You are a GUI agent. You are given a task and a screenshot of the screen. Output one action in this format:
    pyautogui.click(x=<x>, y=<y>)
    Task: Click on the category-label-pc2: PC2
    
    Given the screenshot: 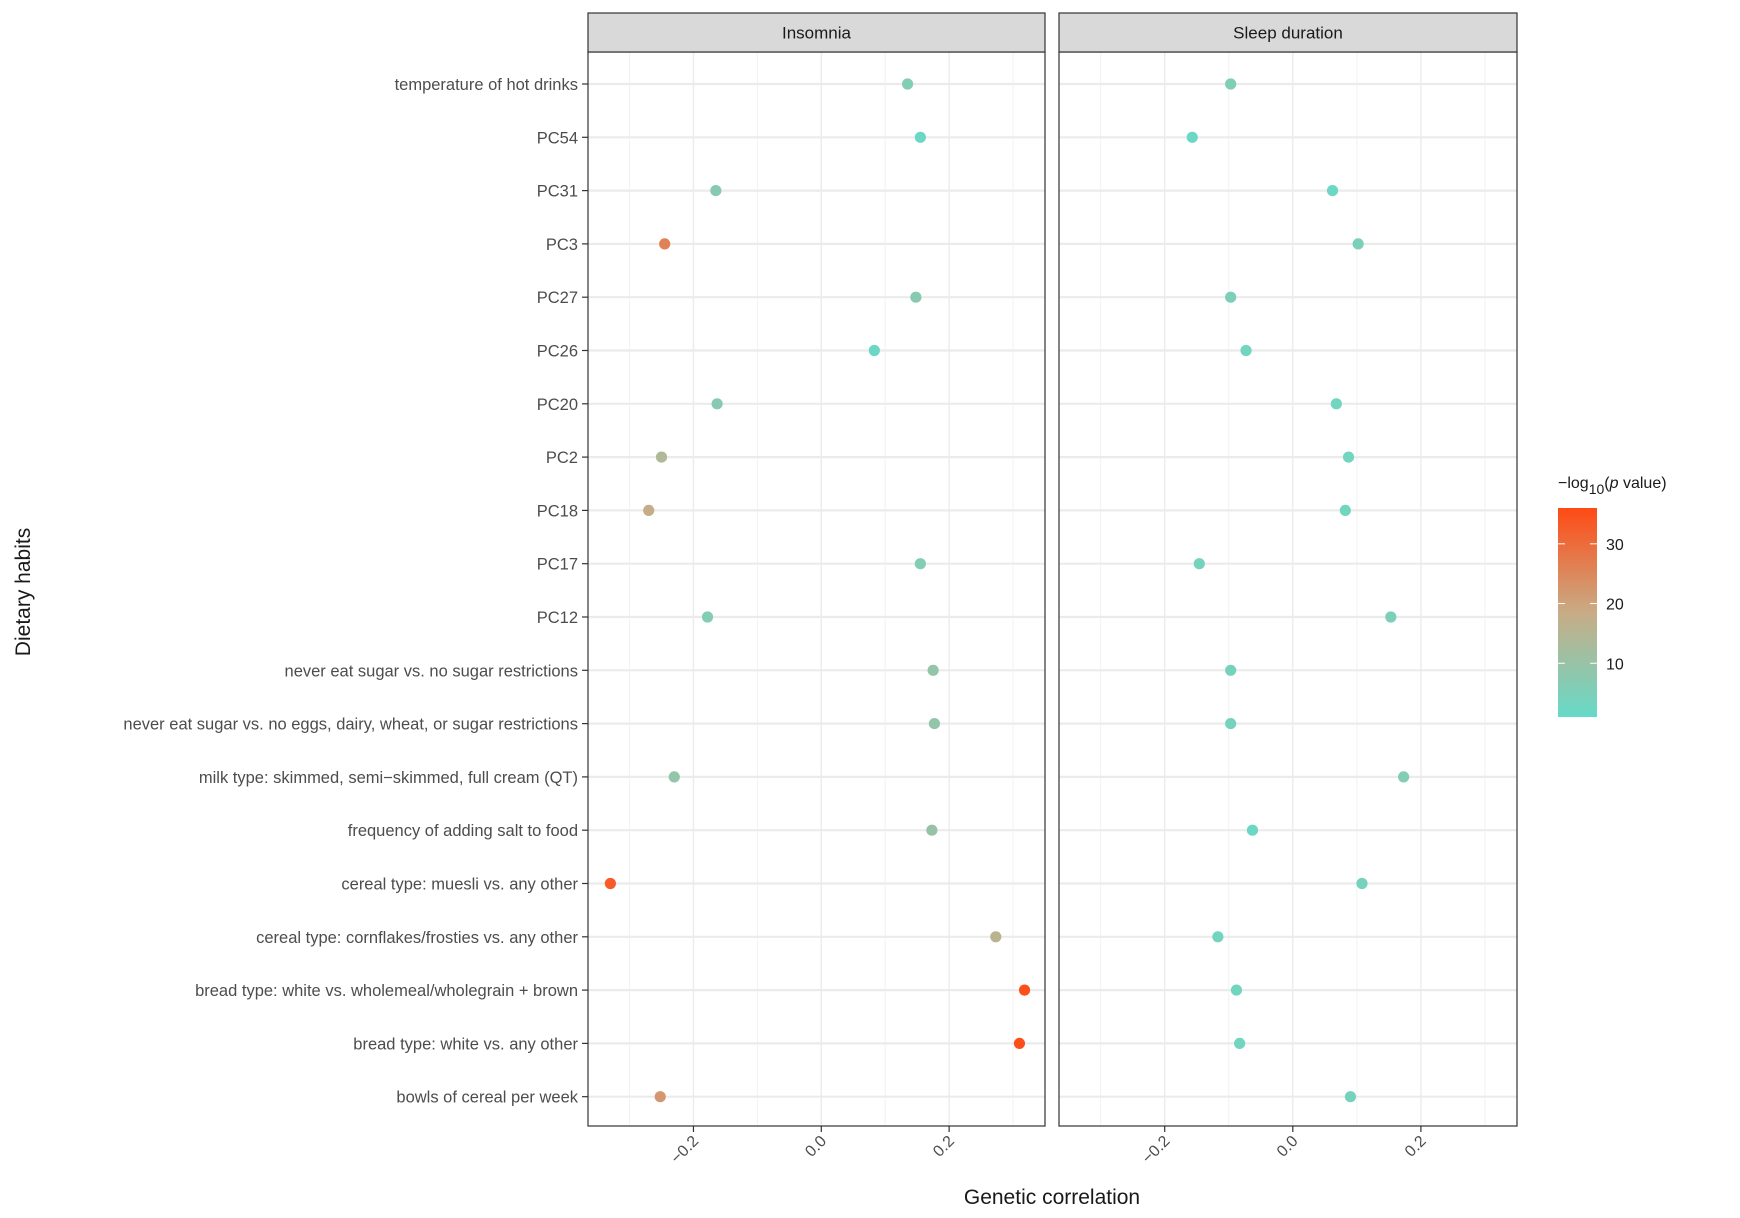 What is the action you would take?
    pyautogui.click(x=562, y=458)
    